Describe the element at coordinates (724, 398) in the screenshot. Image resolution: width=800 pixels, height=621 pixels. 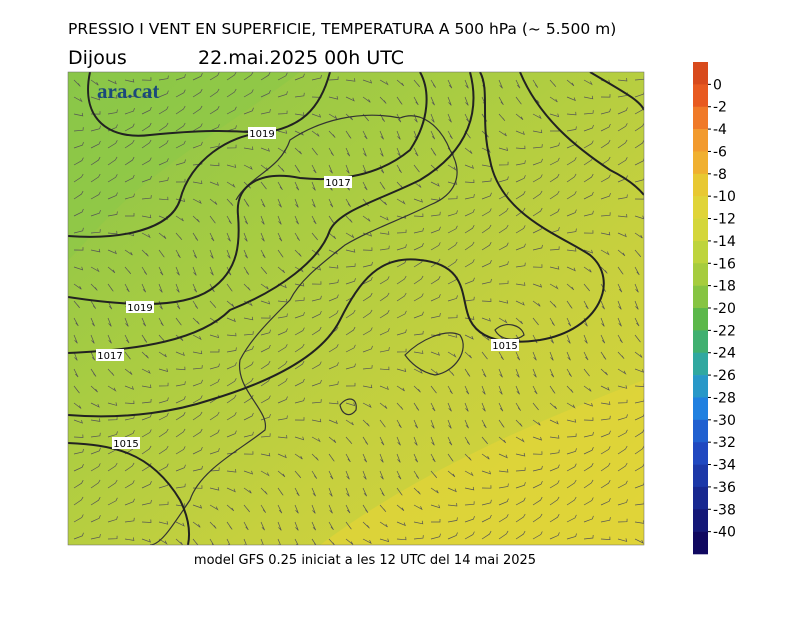
I see `colorbar-tick-label: -28` at that location.